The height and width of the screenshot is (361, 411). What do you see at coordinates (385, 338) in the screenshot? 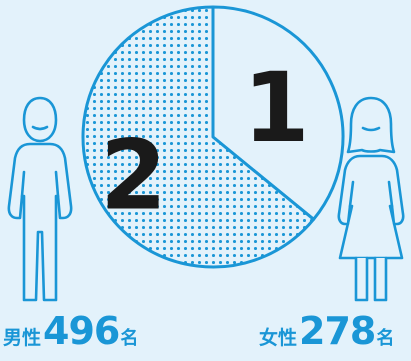
I see `female-count-unit: 名` at bounding box center [385, 338].